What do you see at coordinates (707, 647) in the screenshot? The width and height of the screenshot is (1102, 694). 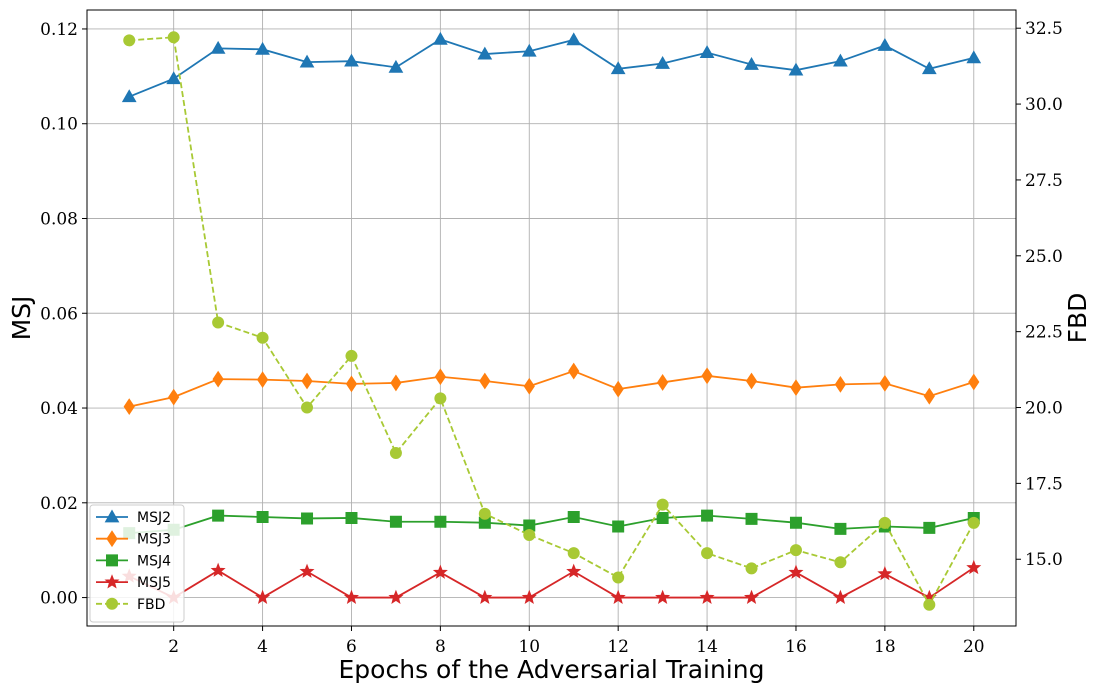 I see `x-tick-label: 14` at bounding box center [707, 647].